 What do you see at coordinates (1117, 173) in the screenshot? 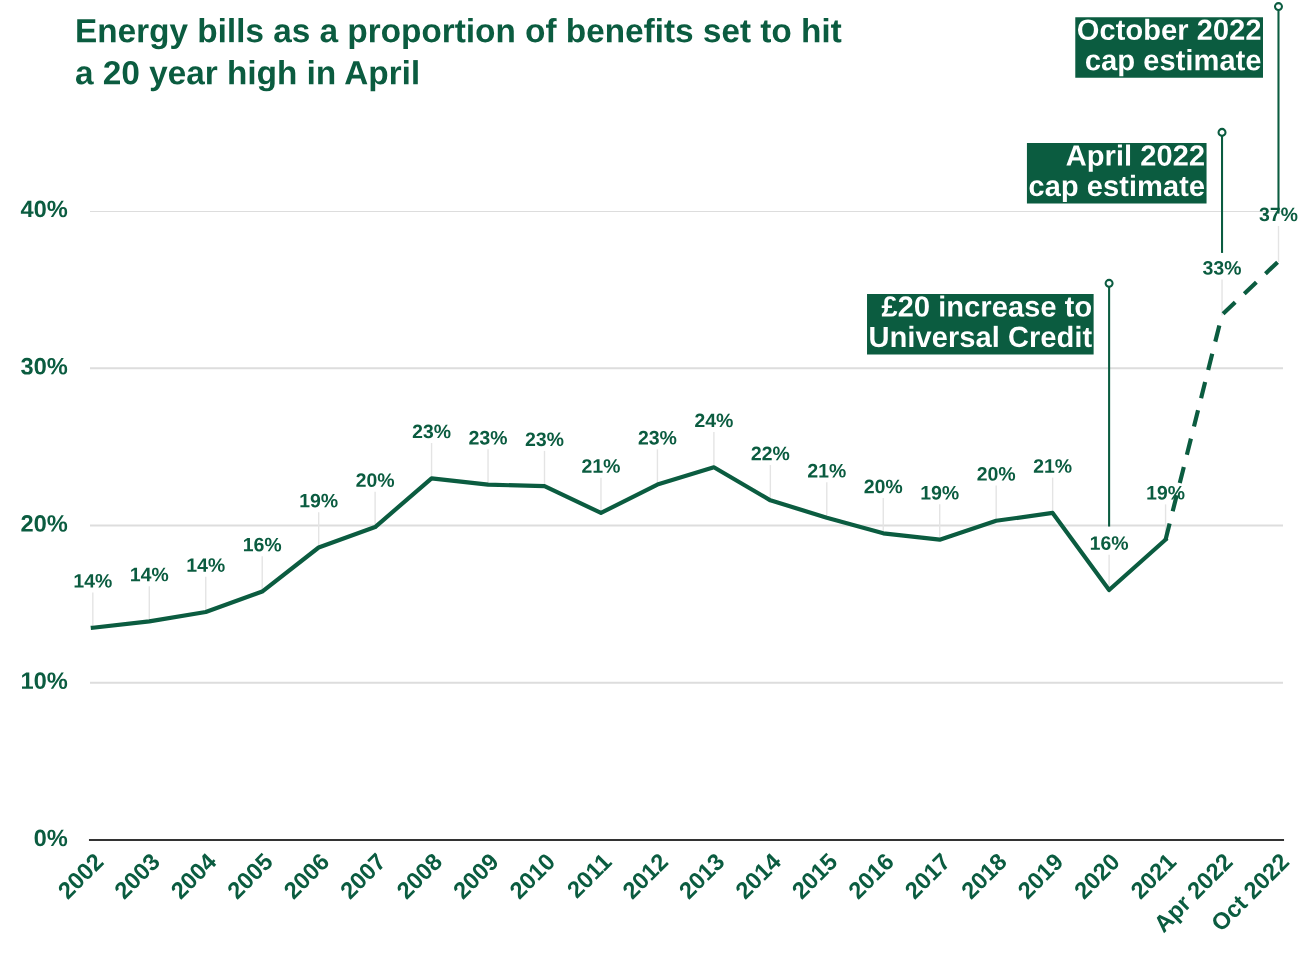
I see `text: April 2022 cap estimate` at bounding box center [1117, 173].